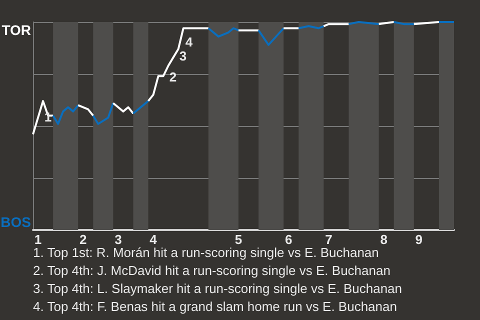 This screenshot has width=480, height=320. Describe the element at coordinates (154, 239) in the screenshot. I see `x-tick-label: 4` at that location.